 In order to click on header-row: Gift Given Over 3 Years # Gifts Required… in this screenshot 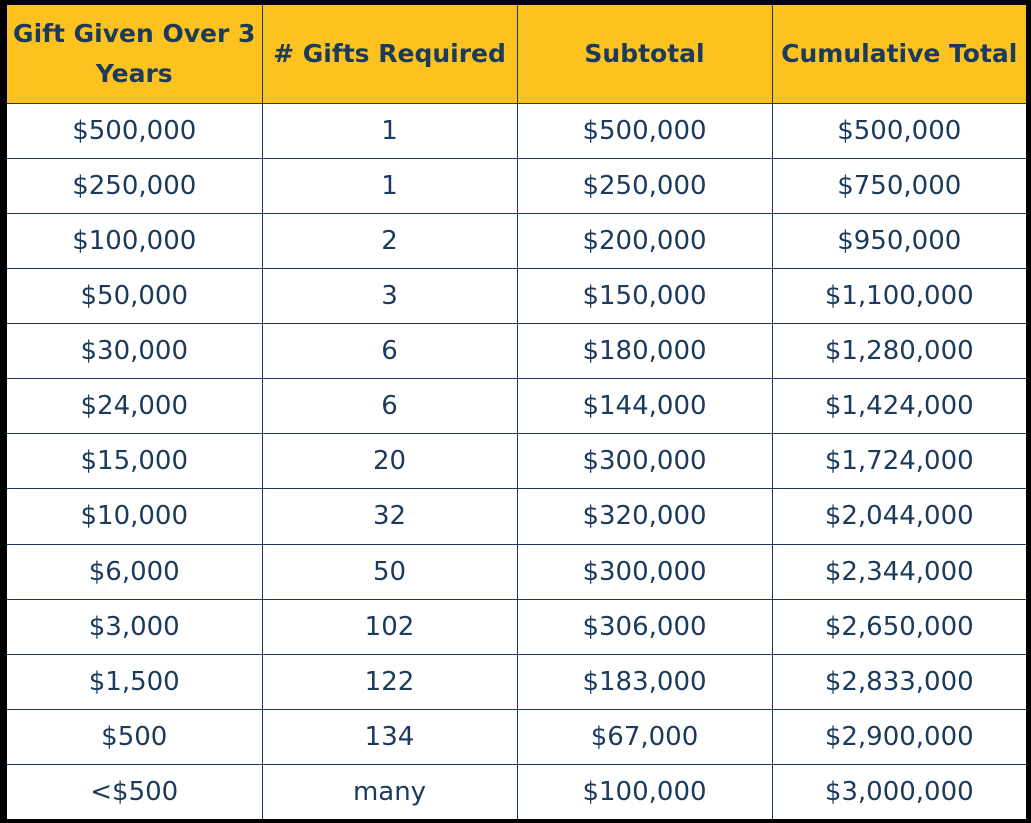, I will do `click(516, 54)`.